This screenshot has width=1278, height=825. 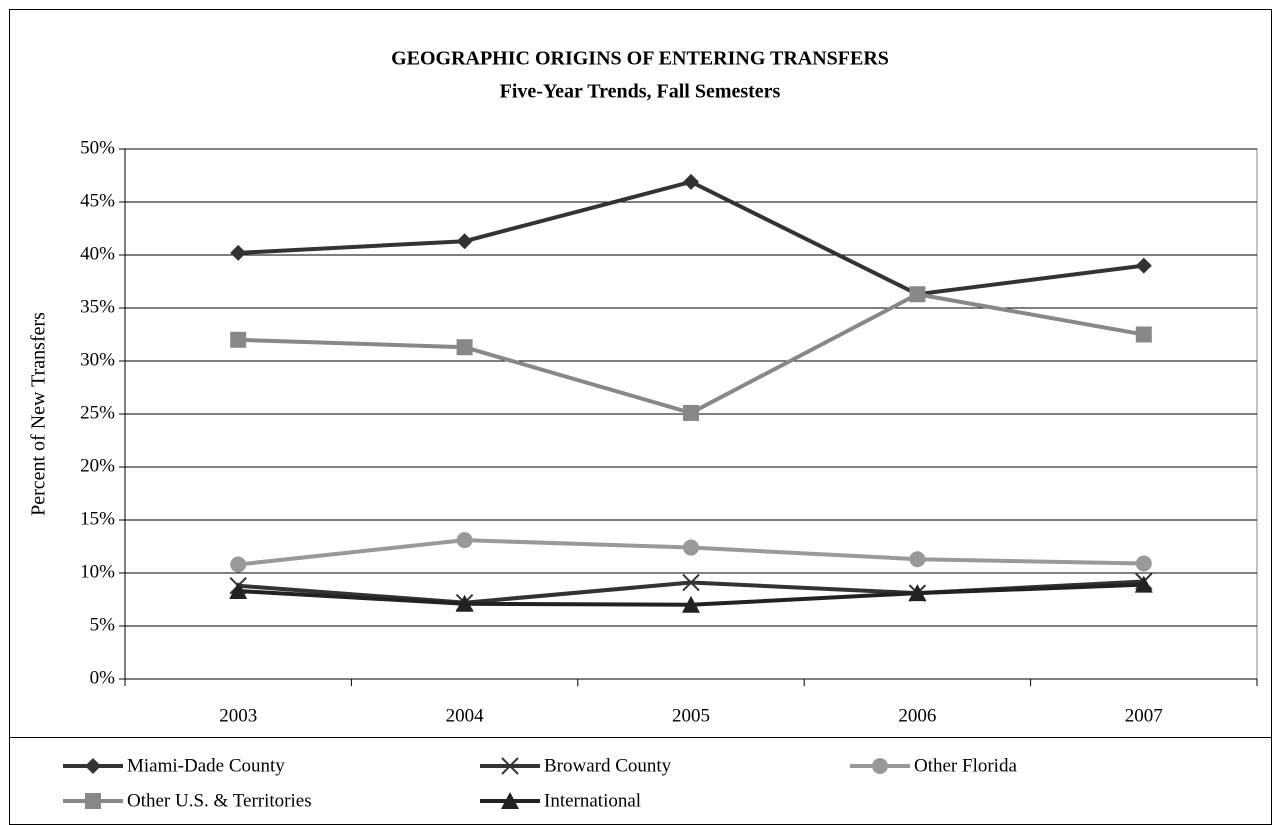 What do you see at coordinates (592, 800) in the screenshot?
I see `legend-label: International` at bounding box center [592, 800].